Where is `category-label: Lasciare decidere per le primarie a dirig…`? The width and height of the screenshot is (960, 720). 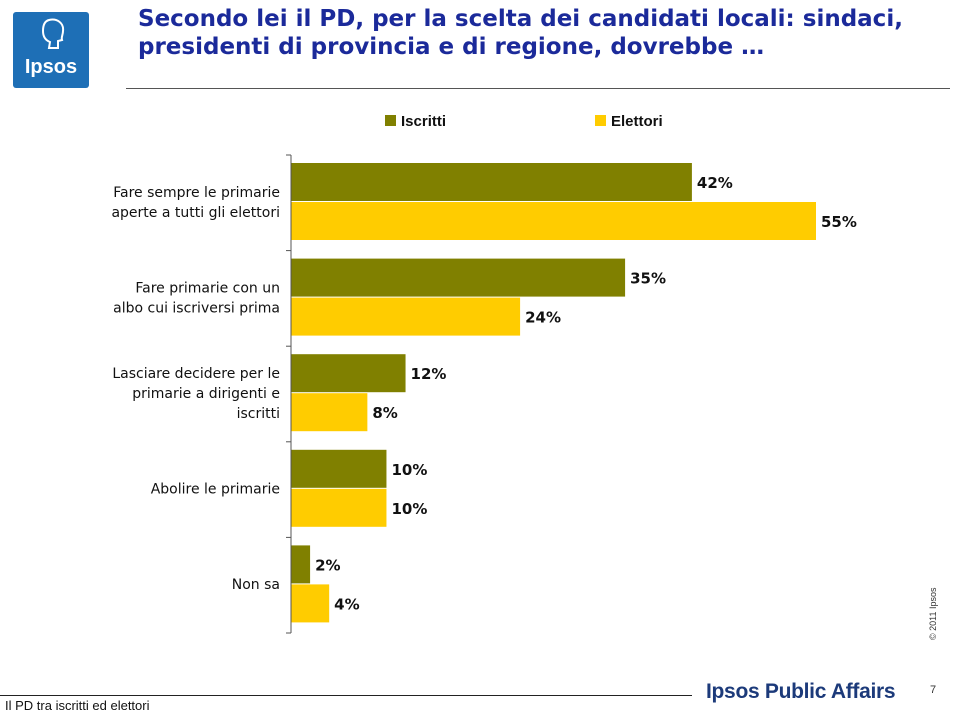 category-label: Lasciare decidere per le primarie a dirig… is located at coordinates (196, 394).